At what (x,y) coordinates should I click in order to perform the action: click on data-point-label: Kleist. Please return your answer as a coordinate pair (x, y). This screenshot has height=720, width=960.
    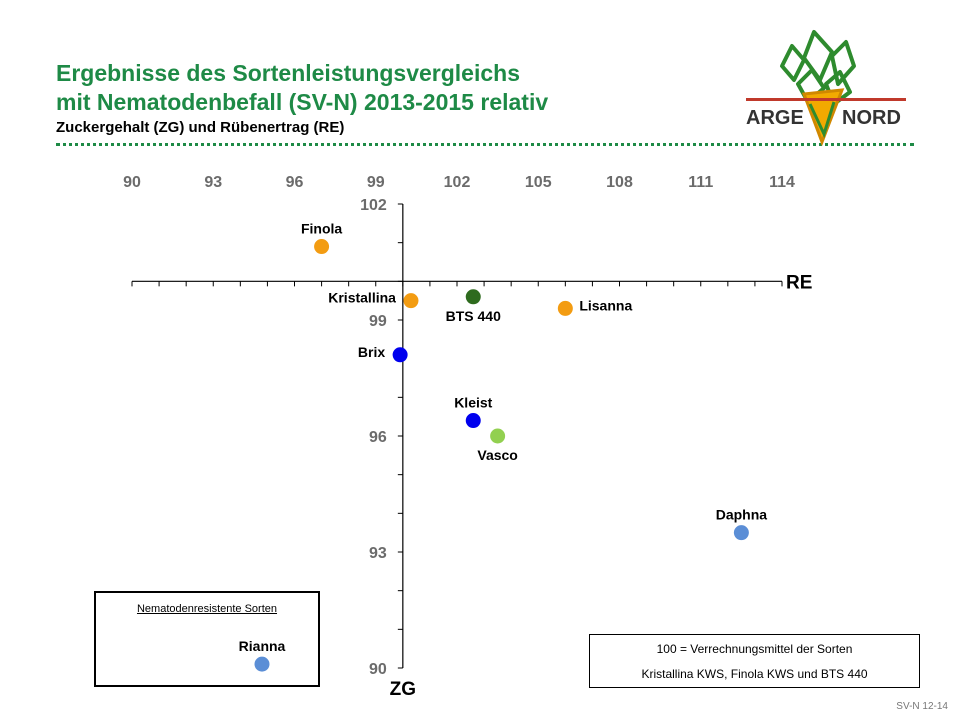
    Looking at the image, I should click on (473, 403).